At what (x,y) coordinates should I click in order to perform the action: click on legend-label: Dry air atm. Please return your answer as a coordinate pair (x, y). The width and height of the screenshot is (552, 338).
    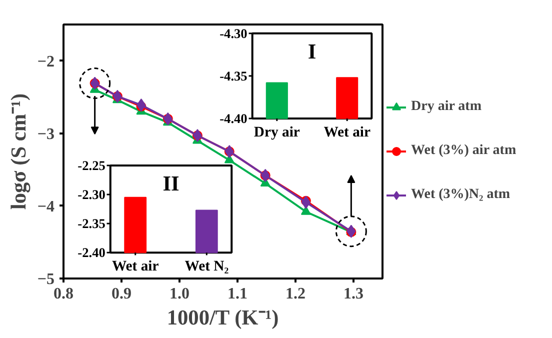
    Looking at the image, I should click on (446, 107).